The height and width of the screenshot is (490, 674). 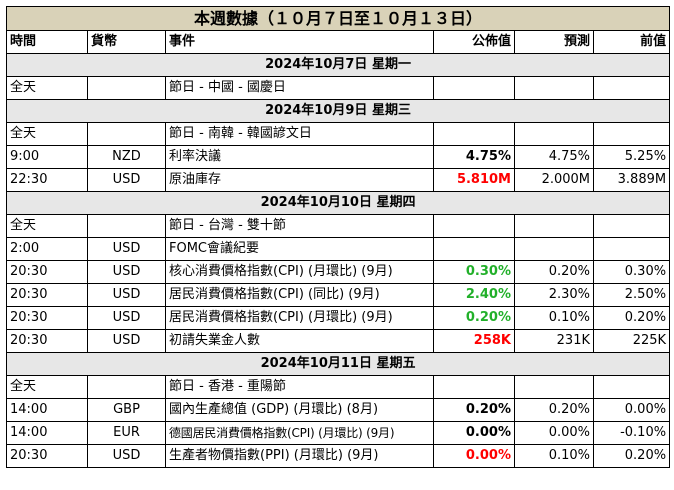 What do you see at coordinates (299, 42) in the screenshot?
I see `header-event: 事件` at bounding box center [299, 42].